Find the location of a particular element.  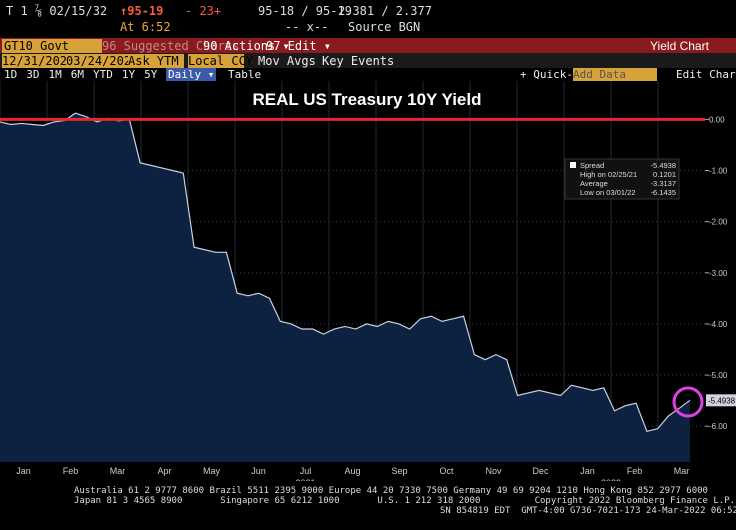

legend-value: -6.1435 is located at coordinates (663, 192).